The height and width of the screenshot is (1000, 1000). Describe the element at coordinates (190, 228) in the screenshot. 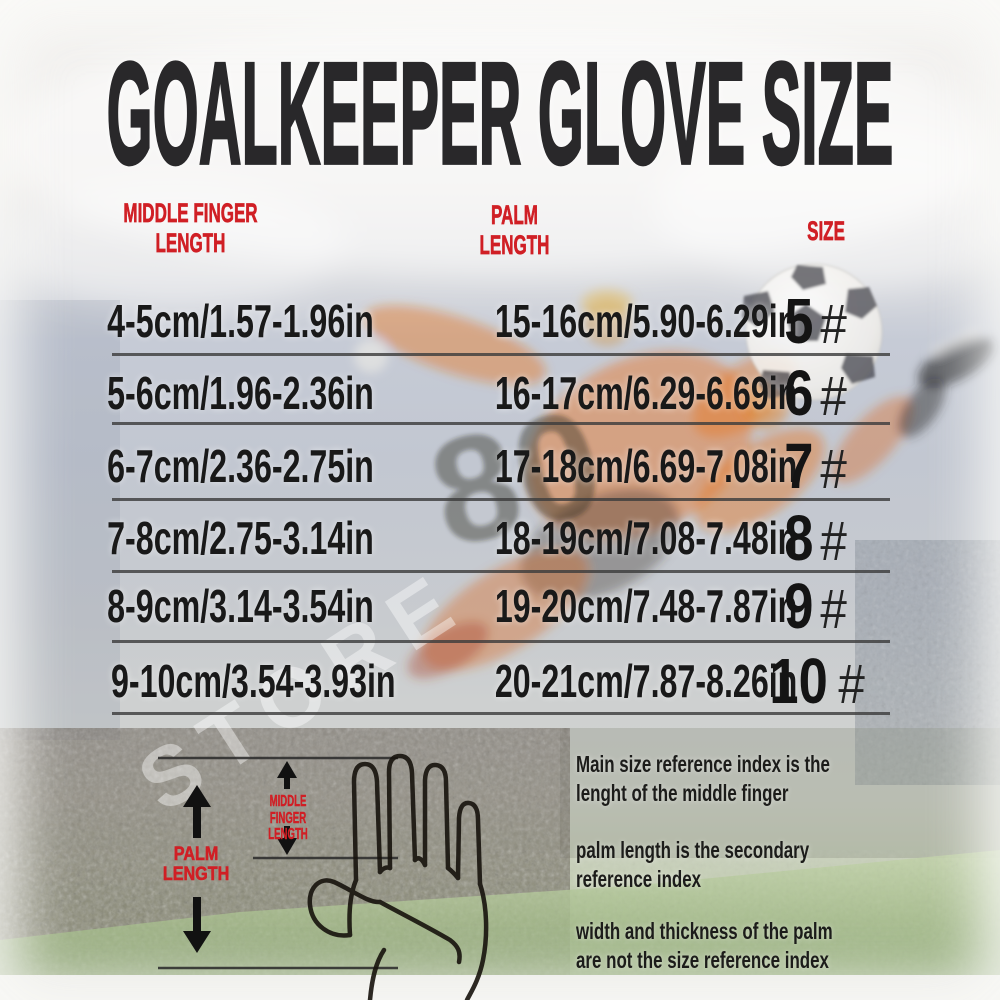

I see `column-header-middle-finger-length: MIDDLE FINGER LENGTH` at that location.